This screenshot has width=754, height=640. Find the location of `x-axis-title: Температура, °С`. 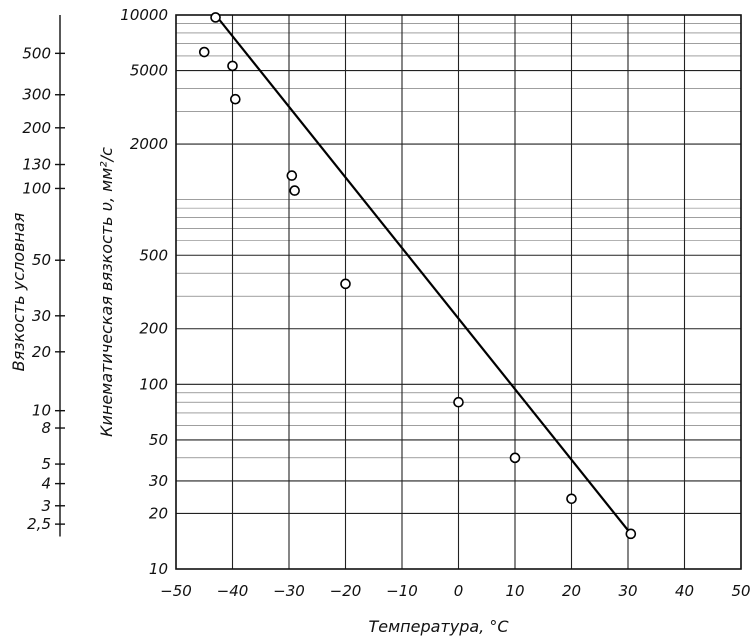

x-axis-title: Температура, °С is located at coordinates (438, 626).